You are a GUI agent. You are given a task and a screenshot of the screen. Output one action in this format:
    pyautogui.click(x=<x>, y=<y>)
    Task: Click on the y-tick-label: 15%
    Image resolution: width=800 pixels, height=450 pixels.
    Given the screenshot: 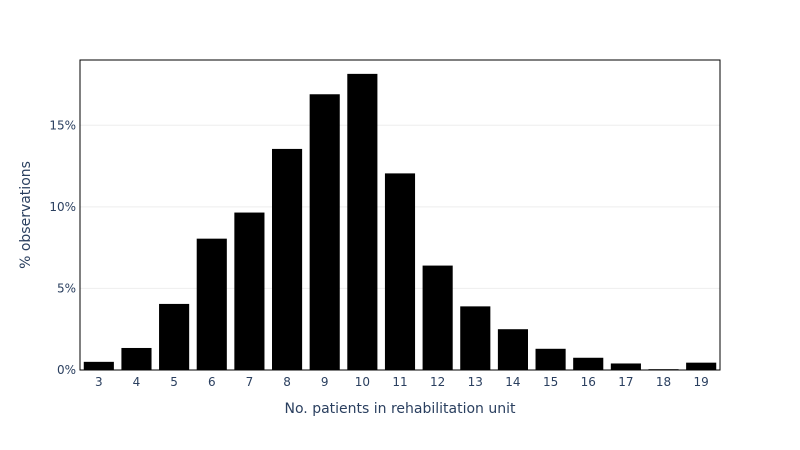 What is the action you would take?
    pyautogui.click(x=62, y=125)
    